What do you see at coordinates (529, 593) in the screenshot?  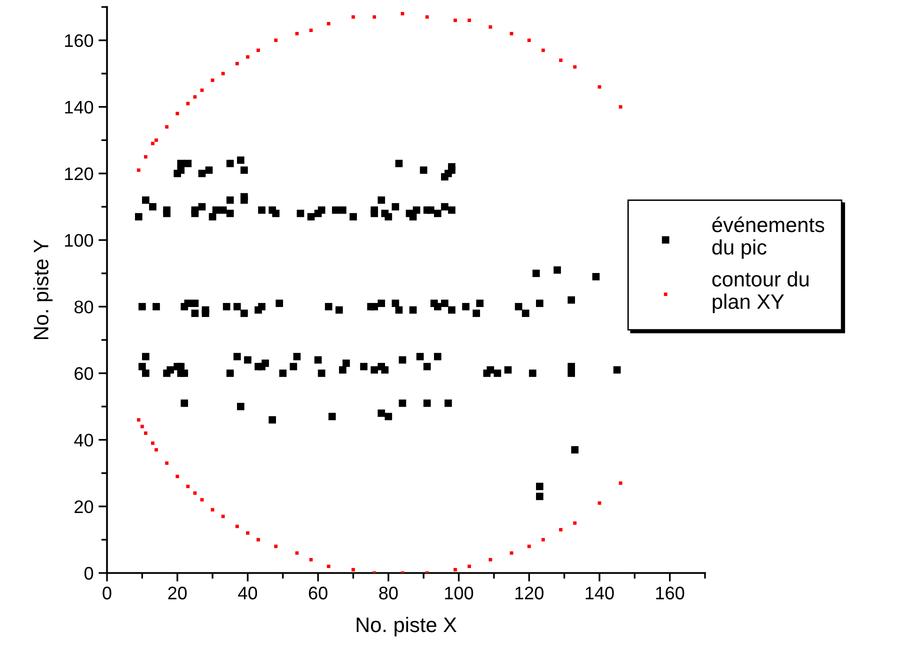 I see `x-tick-label: 120` at bounding box center [529, 593].